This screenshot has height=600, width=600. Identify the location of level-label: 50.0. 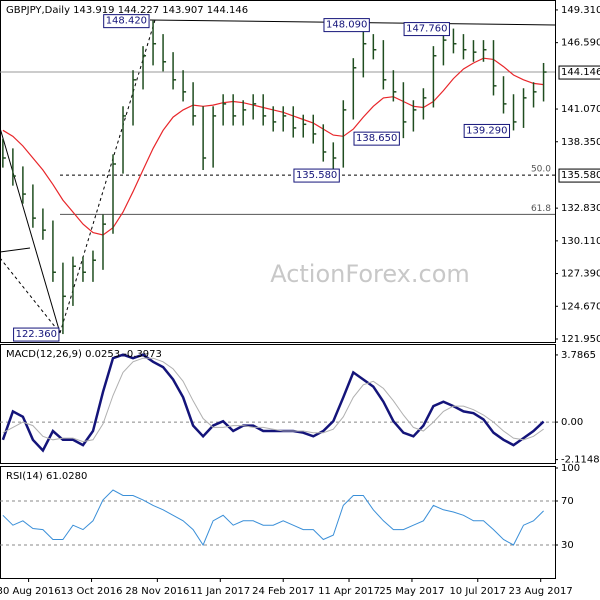
(541, 170).